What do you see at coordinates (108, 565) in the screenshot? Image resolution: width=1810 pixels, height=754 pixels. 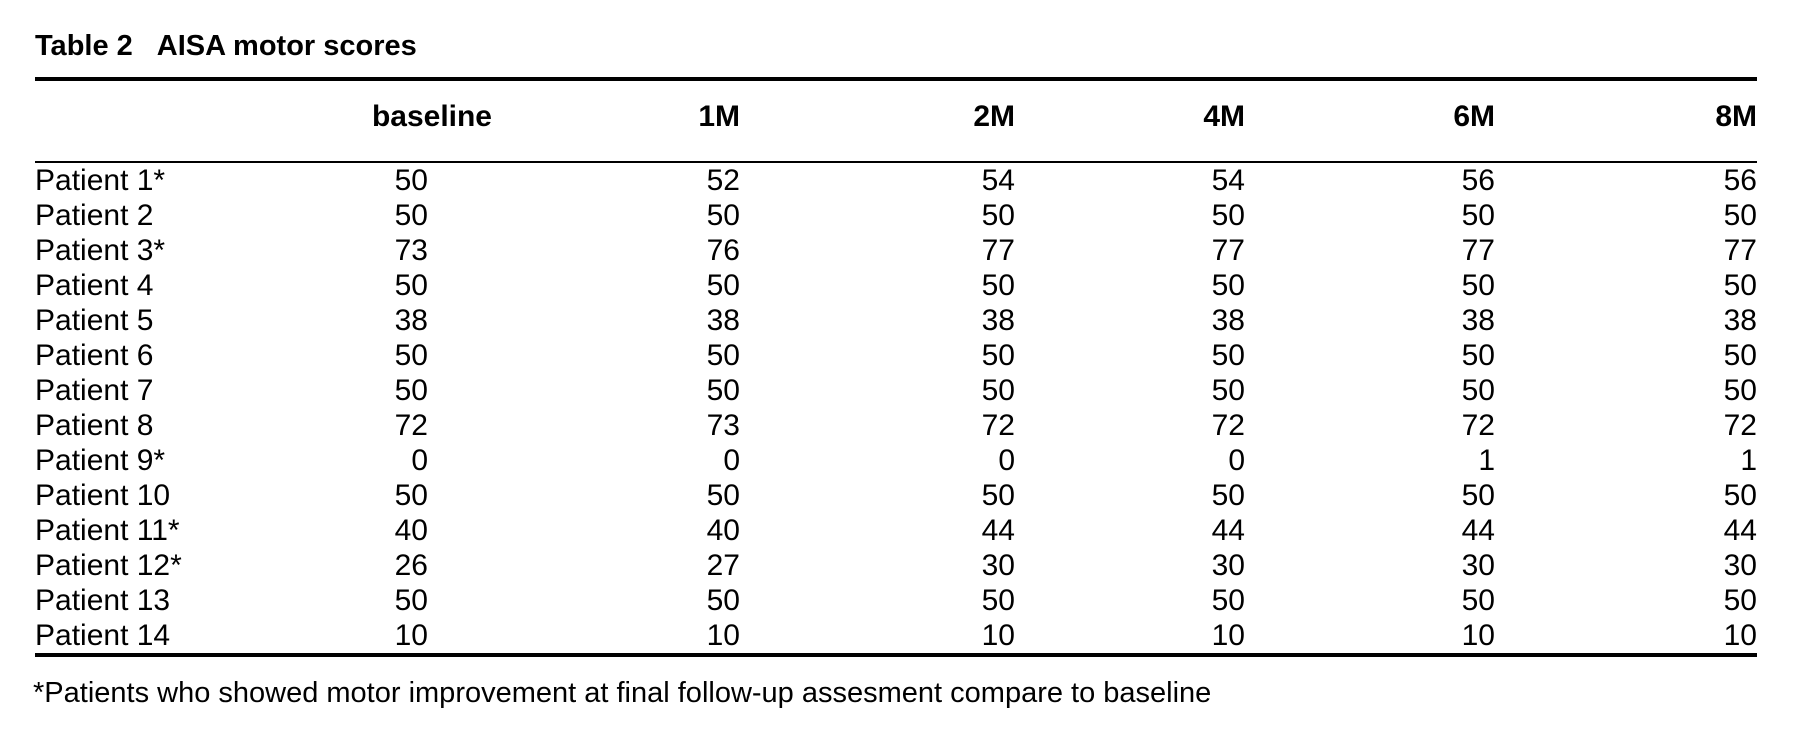 I see `patient-label-cell: Patient 12*` at bounding box center [108, 565].